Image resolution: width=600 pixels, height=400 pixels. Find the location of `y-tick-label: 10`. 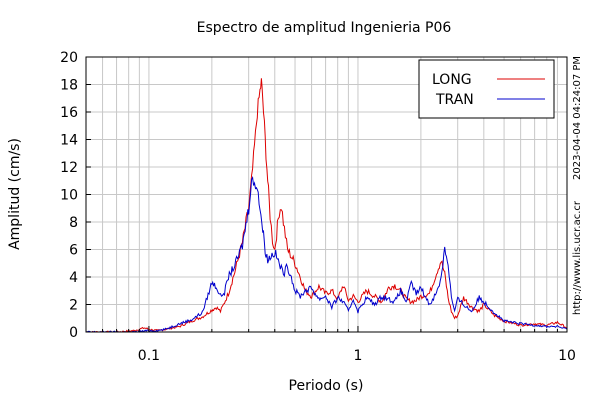

y-tick-label: 10 is located at coordinates (69, 196).